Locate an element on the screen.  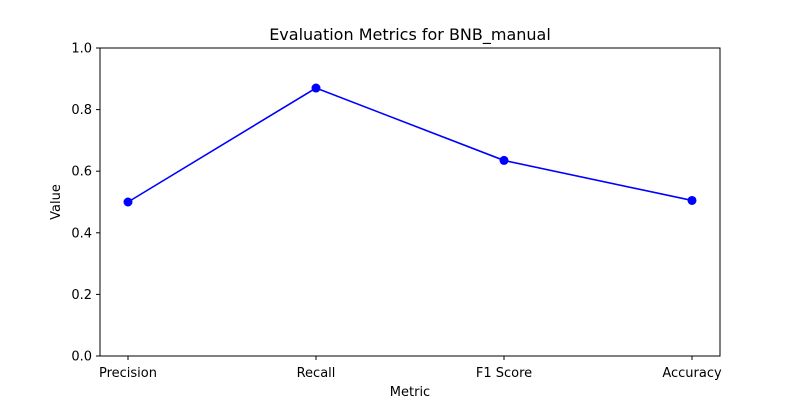
y-tick-label: 0.2 is located at coordinates (81, 295).